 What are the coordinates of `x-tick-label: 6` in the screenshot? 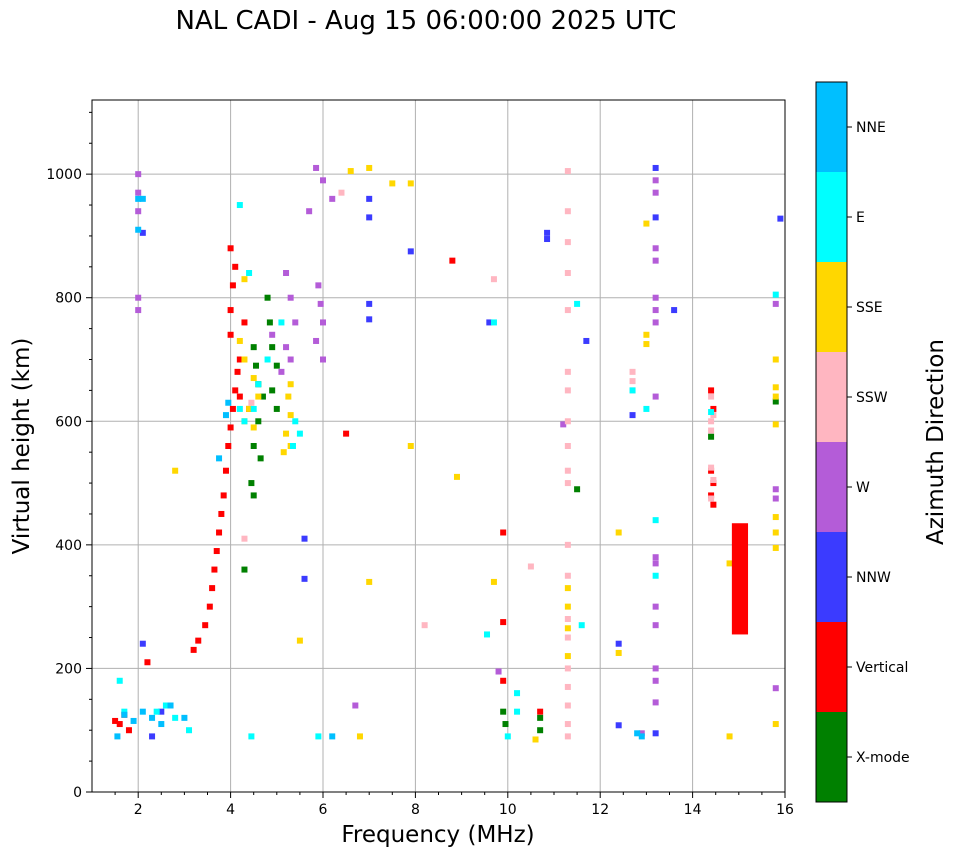 It's located at (323, 810).